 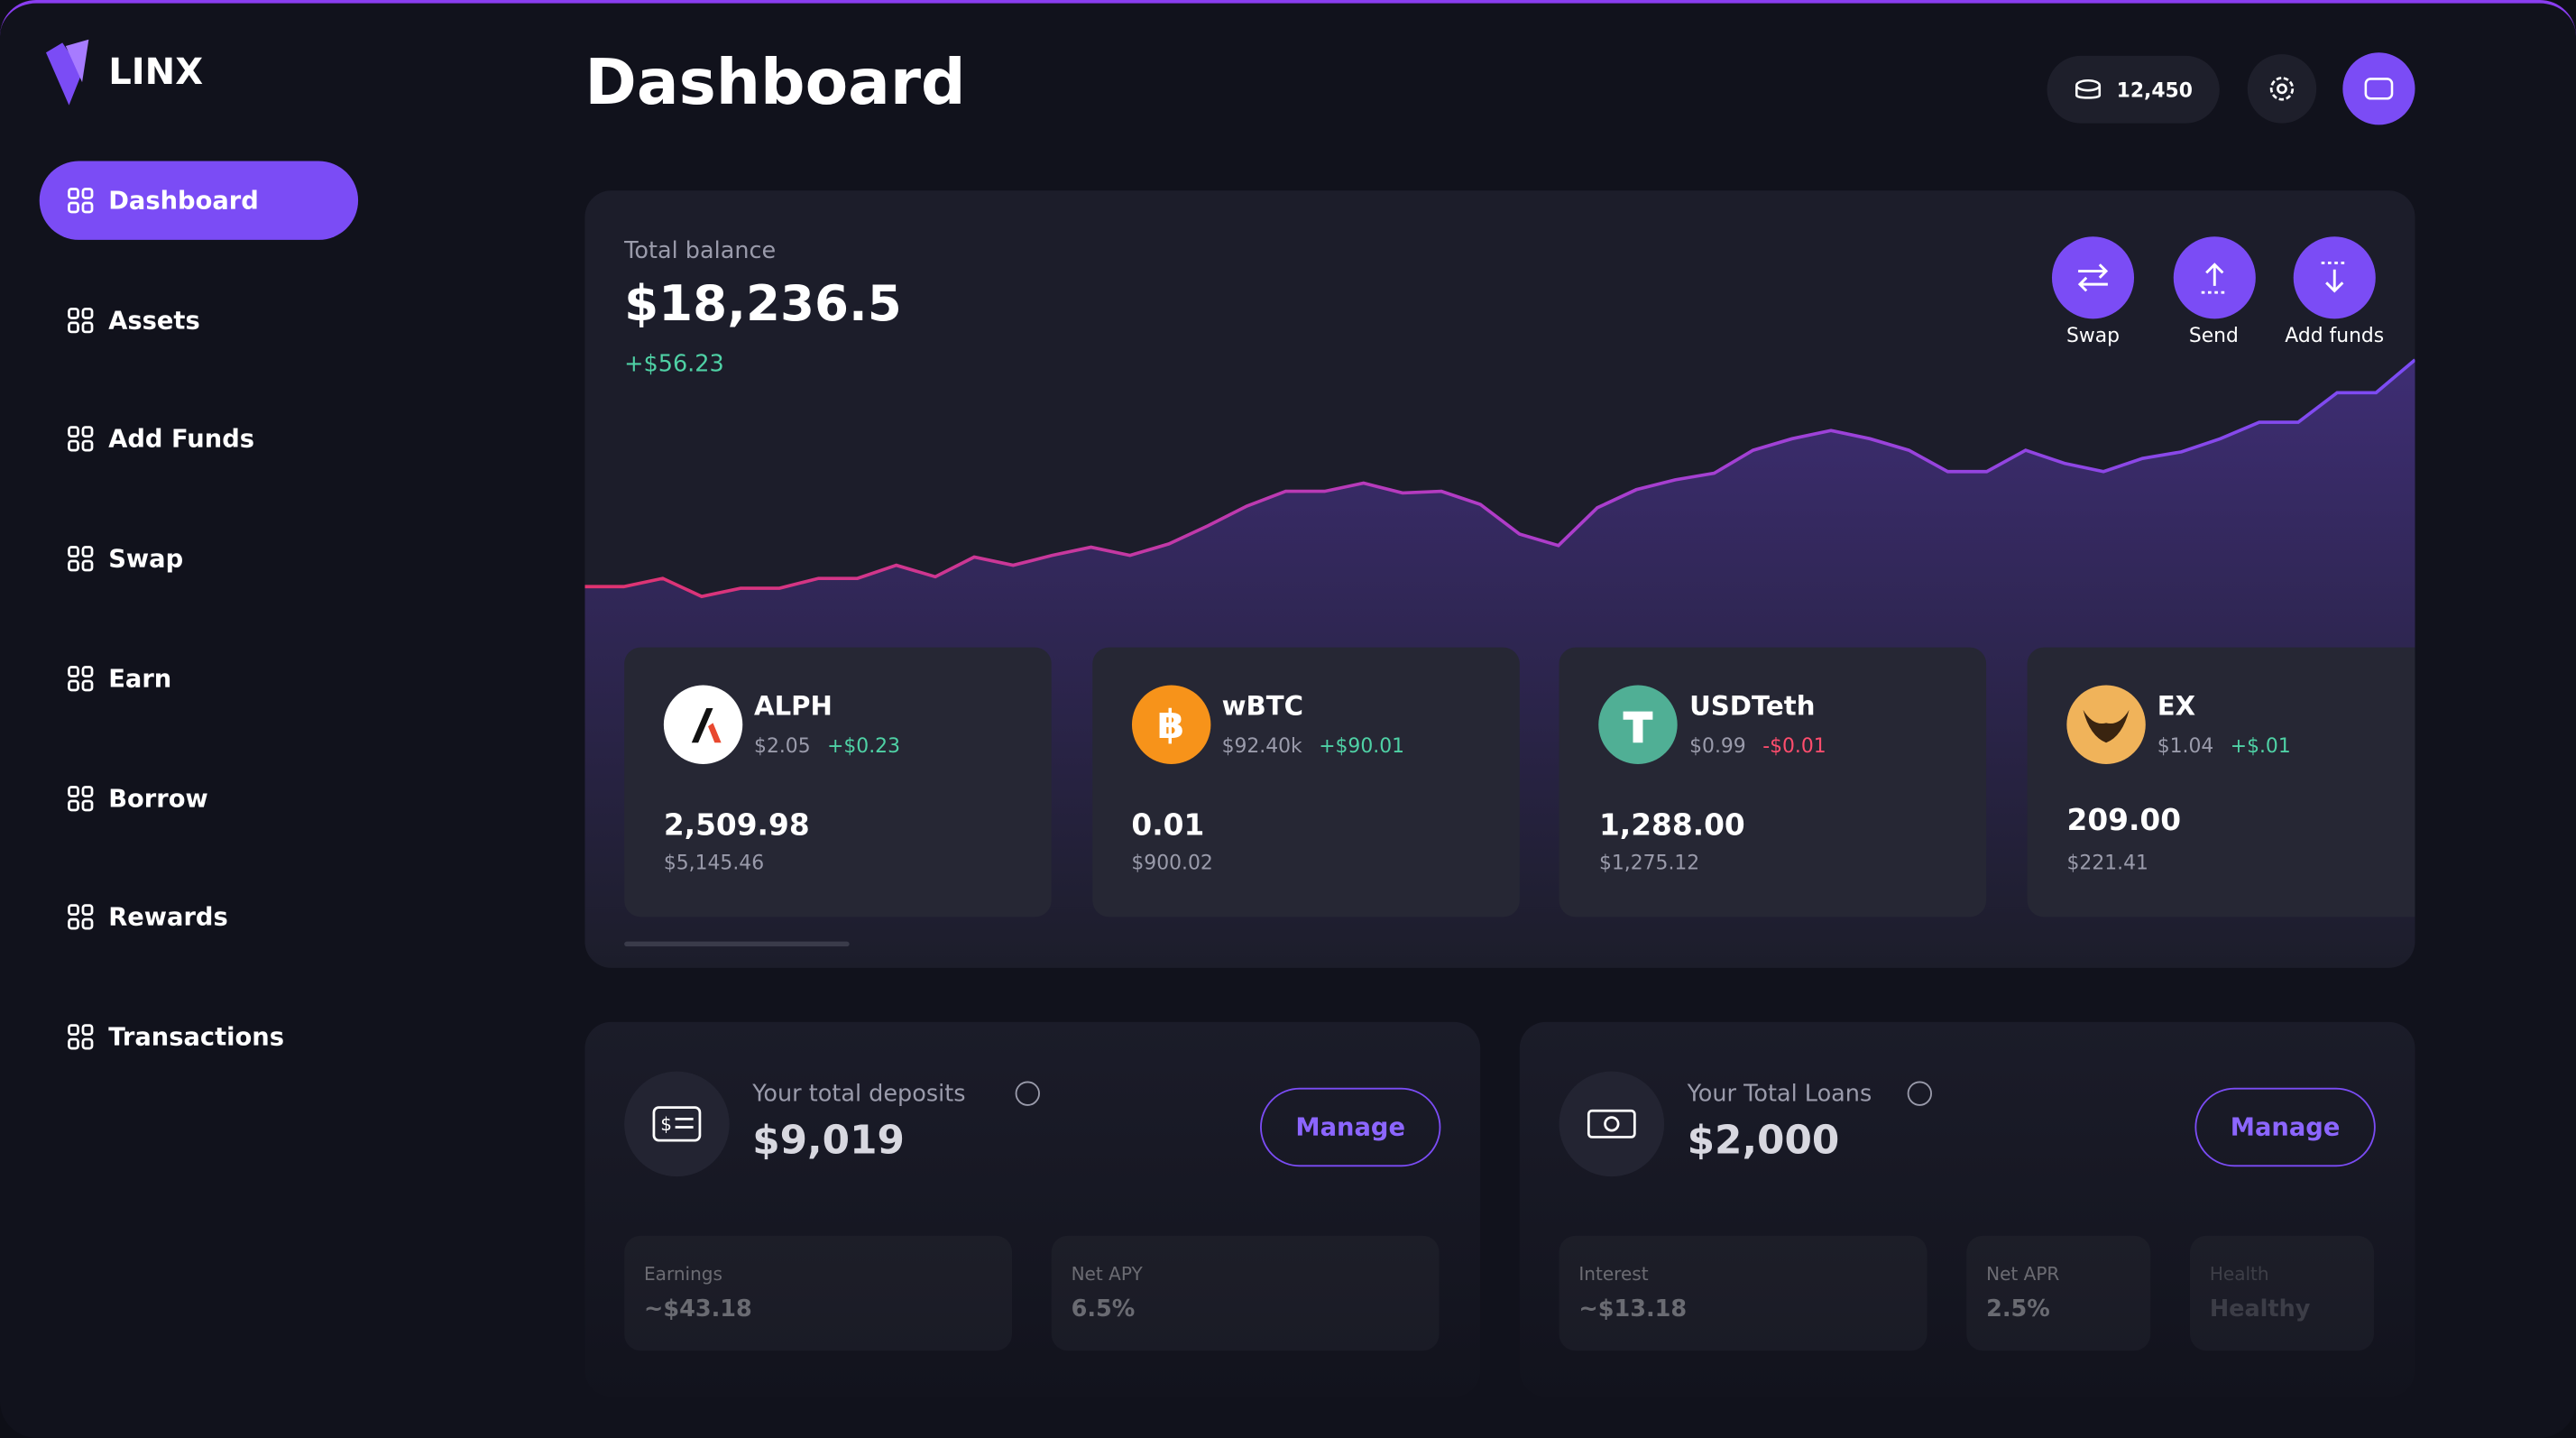 What do you see at coordinates (1168, 825) in the screenshot?
I see `asset-amount: 0.01` at bounding box center [1168, 825].